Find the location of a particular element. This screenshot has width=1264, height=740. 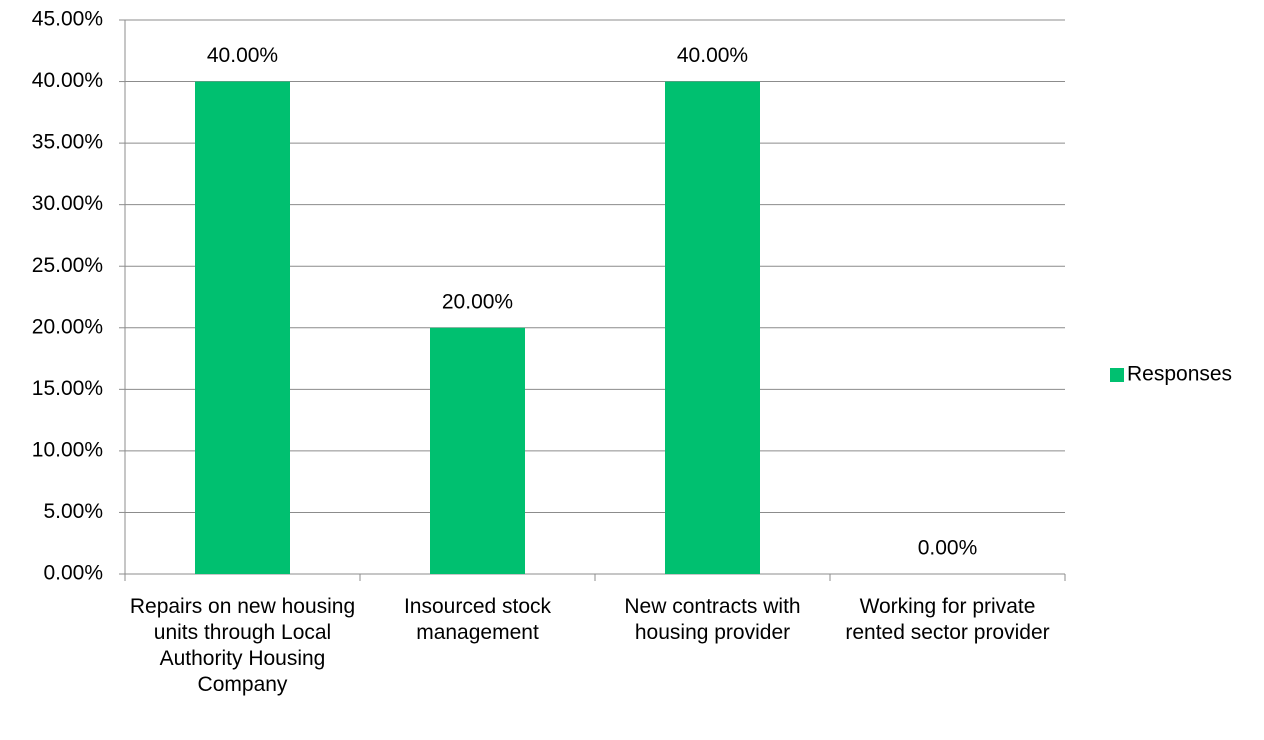

x-tick-label: New contracts with housing provider is located at coordinates (712, 619).